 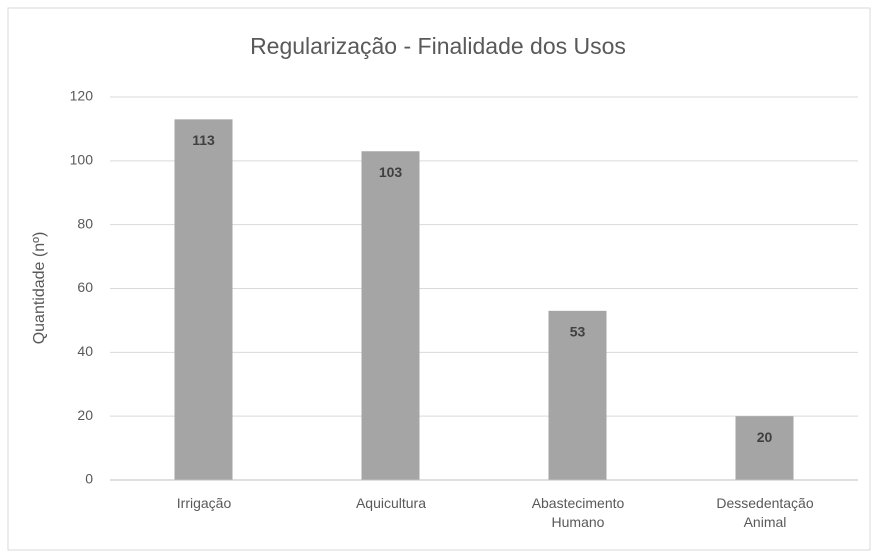 I want to click on data-label: 20, so click(x=765, y=437).